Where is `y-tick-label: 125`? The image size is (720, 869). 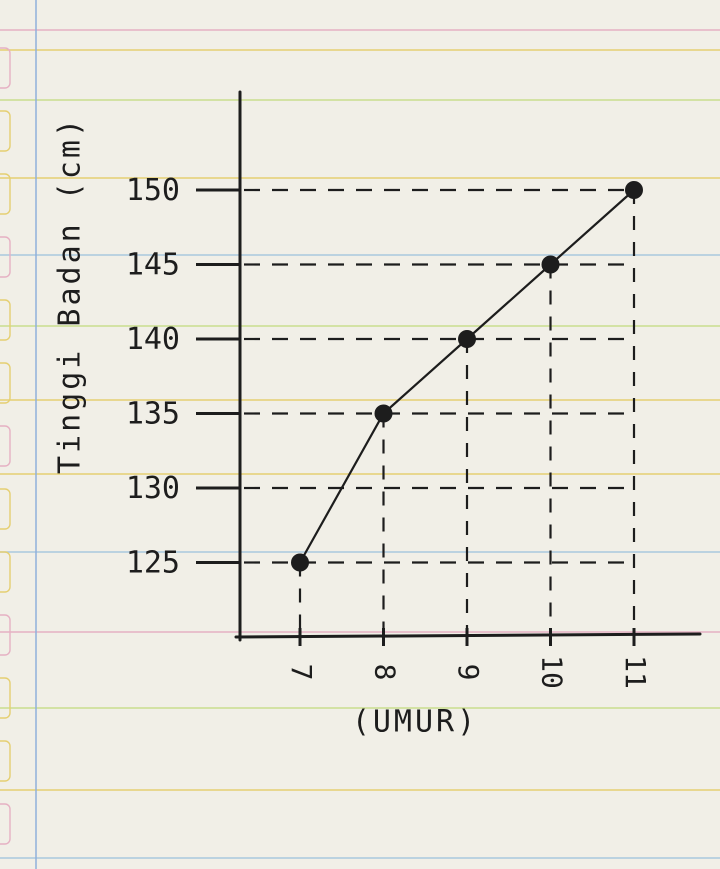
y-tick-label: 125 is located at coordinates (153, 563).